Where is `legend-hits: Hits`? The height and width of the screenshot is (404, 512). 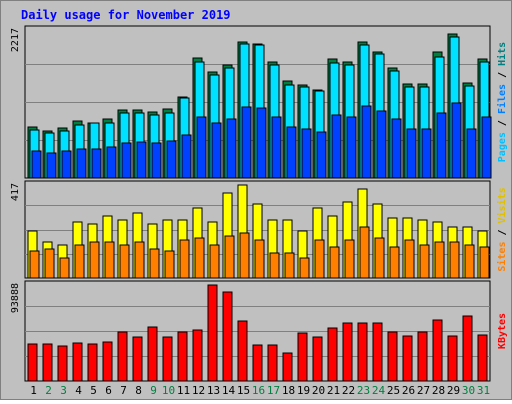
legend-hits: Hits is located at coordinates (502, 54).